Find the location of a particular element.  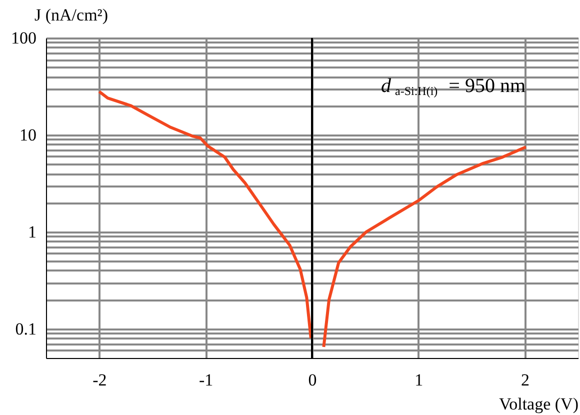

x-axis-title: Voltage (V) is located at coordinates (538, 404).